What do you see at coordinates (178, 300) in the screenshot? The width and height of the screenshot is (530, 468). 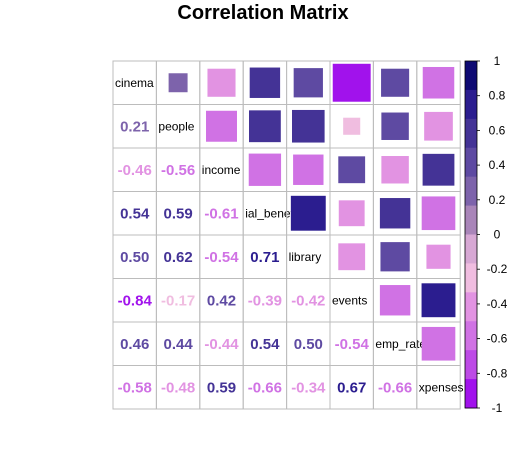 I see `correlation-value: -0.17` at bounding box center [178, 300].